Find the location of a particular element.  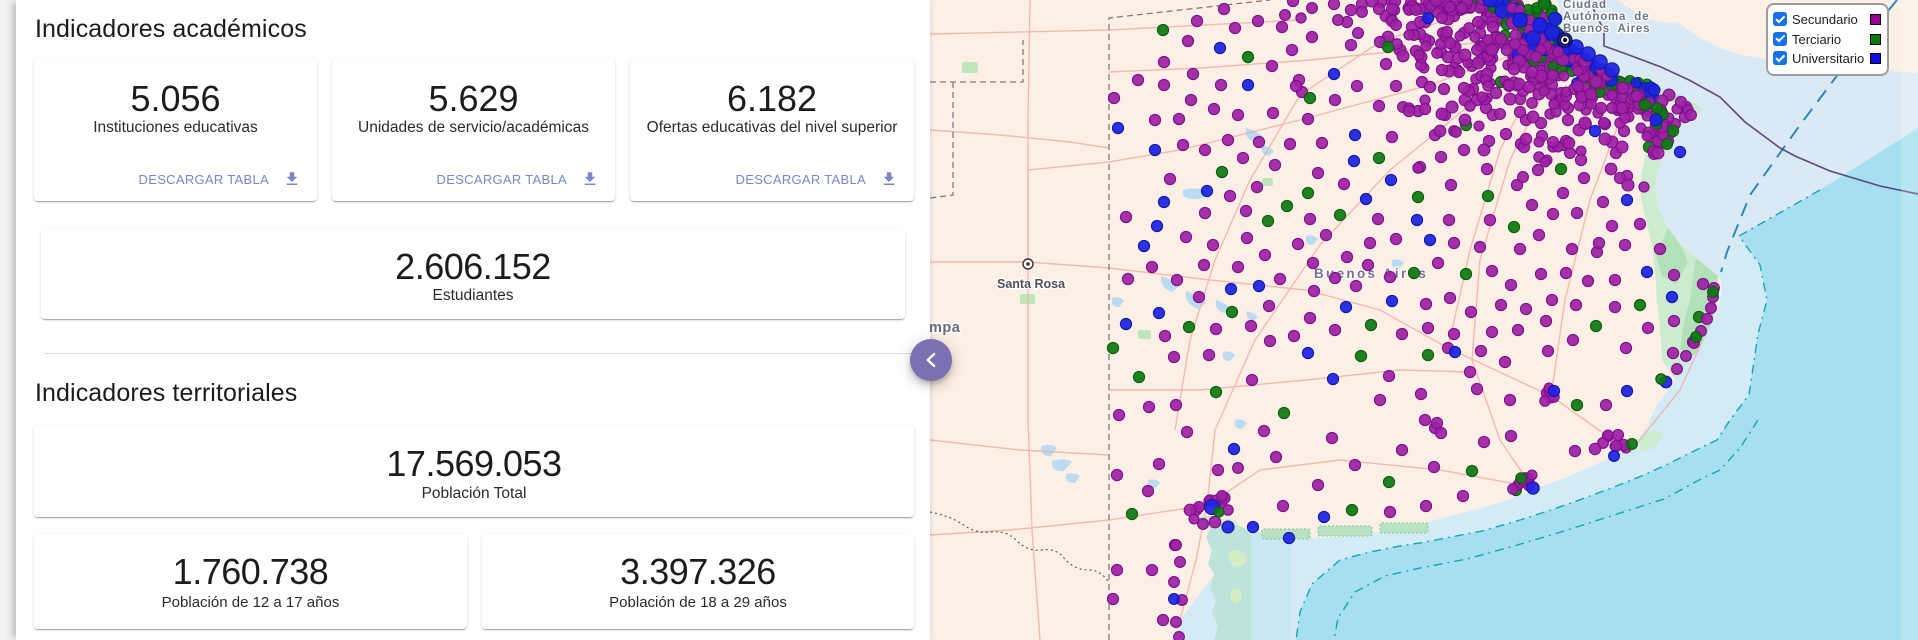

svg-text: Autónoma de is located at coordinates (1606, 17).